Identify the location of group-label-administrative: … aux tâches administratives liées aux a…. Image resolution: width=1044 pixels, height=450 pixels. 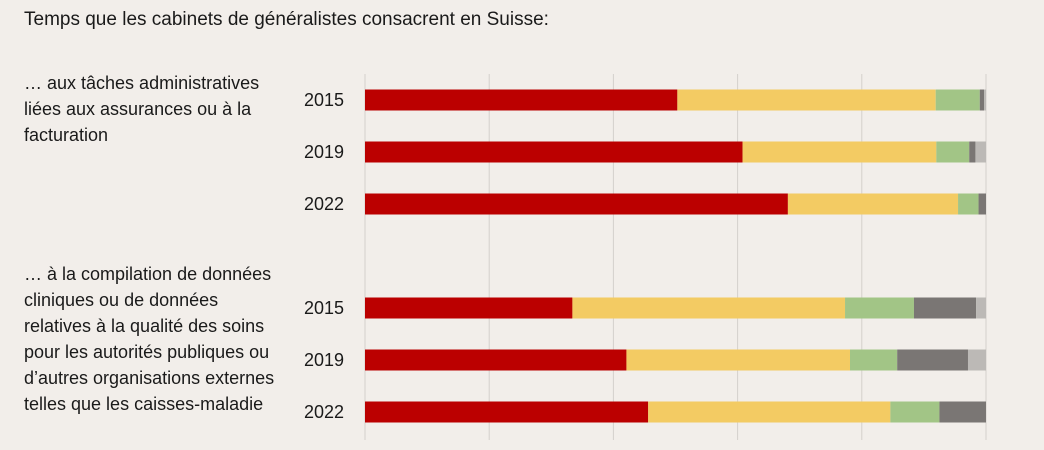
(142, 109).